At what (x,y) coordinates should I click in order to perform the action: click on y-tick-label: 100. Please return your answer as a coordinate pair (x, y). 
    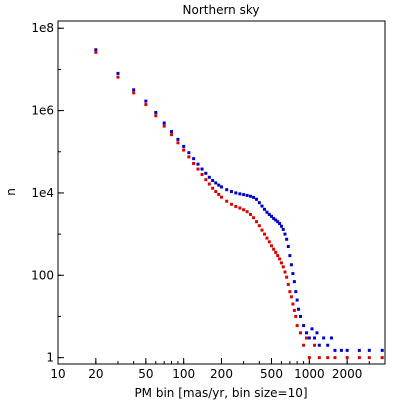
    Looking at the image, I should click on (42, 275).